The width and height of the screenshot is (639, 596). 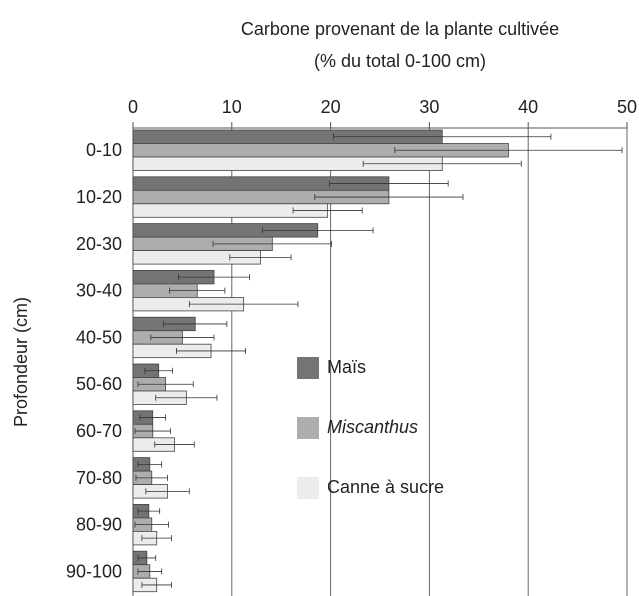 What do you see at coordinates (99, 525) in the screenshot?
I see `y-tick-label: 80-90` at bounding box center [99, 525].